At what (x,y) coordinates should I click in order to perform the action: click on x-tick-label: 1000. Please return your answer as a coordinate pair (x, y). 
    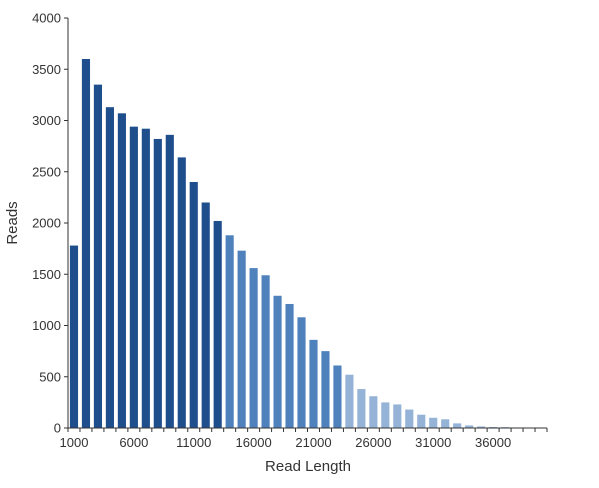
    Looking at the image, I should click on (74, 442).